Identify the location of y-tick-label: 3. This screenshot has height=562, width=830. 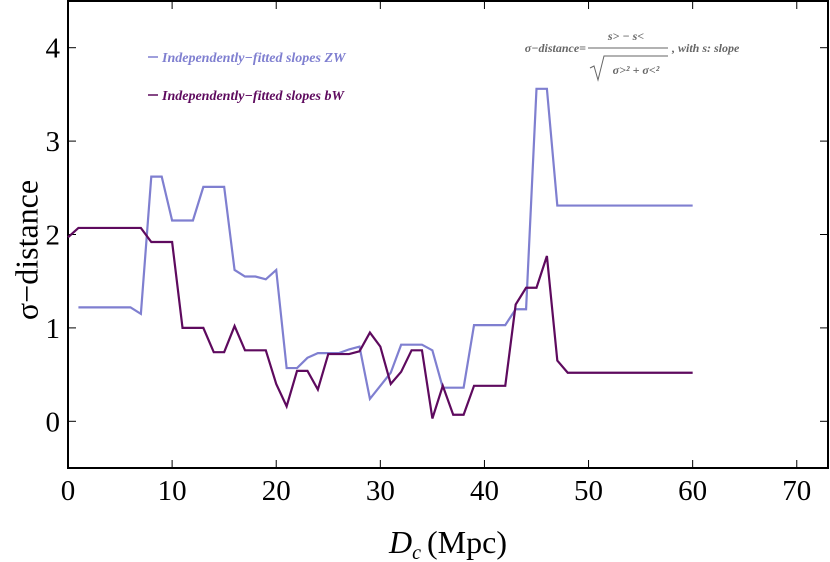
(53, 142).